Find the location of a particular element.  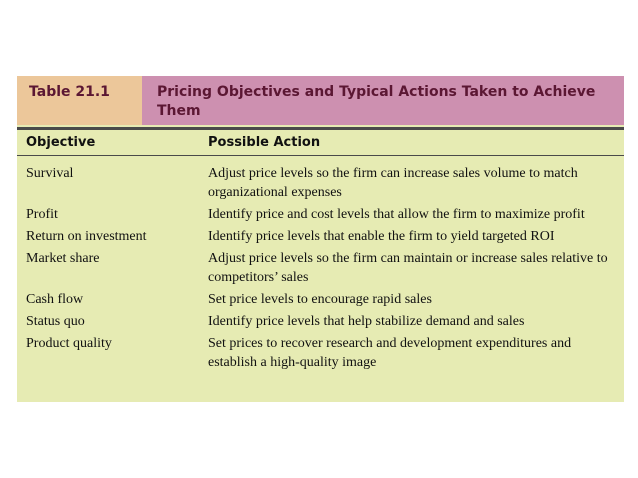

objective-cell: Product quality is located at coordinates (69, 343).